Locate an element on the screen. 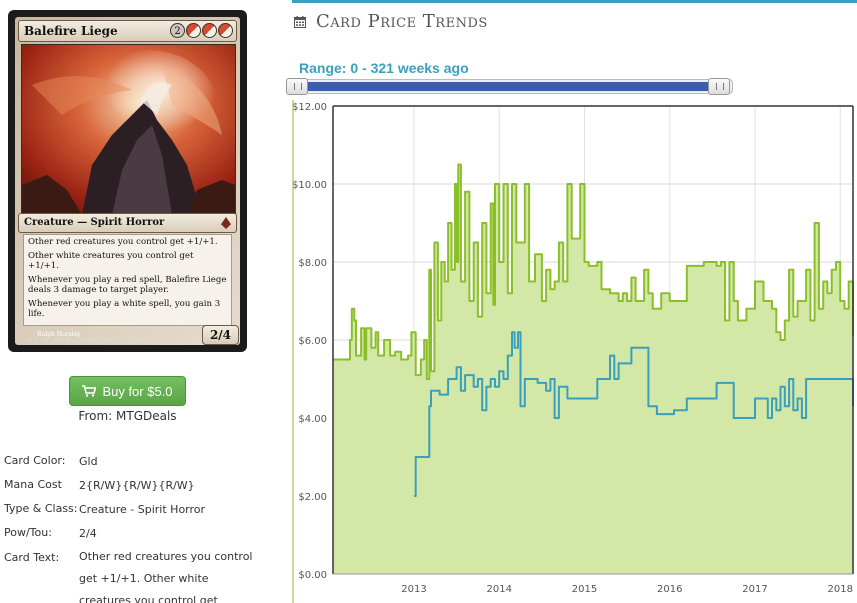  detail-value: Creature - Spirit Horror is located at coordinates (142, 509).